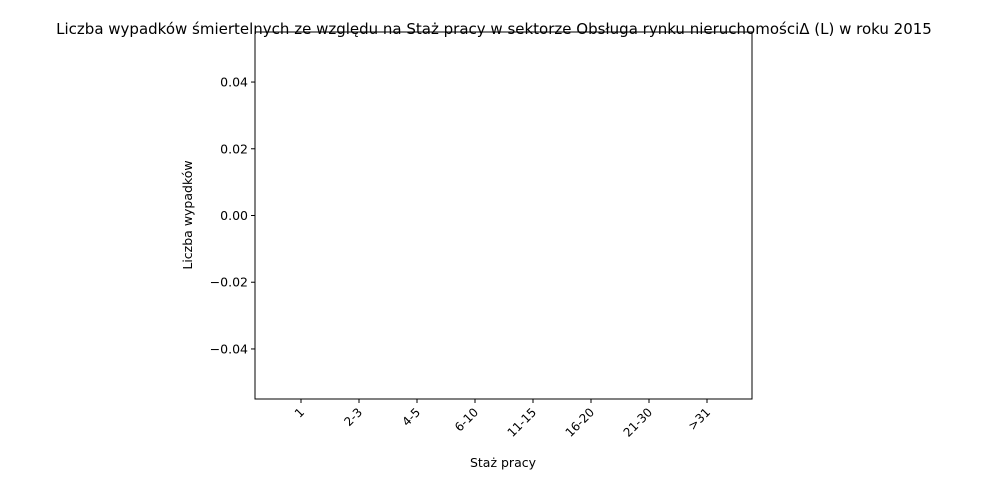  I want to click on x-axis: 1 2-3 4-5 6-10 11-15 16-20 21-30 >31, so click(502, 419).